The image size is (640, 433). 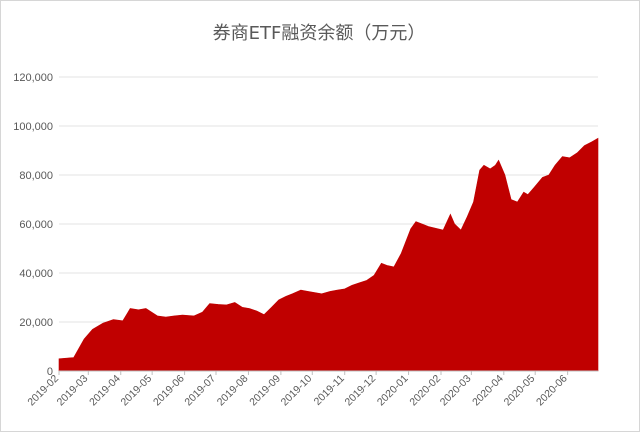 What do you see at coordinates (265, 391) in the screenshot?
I see `x-tick-label: 2019-09` at bounding box center [265, 391].